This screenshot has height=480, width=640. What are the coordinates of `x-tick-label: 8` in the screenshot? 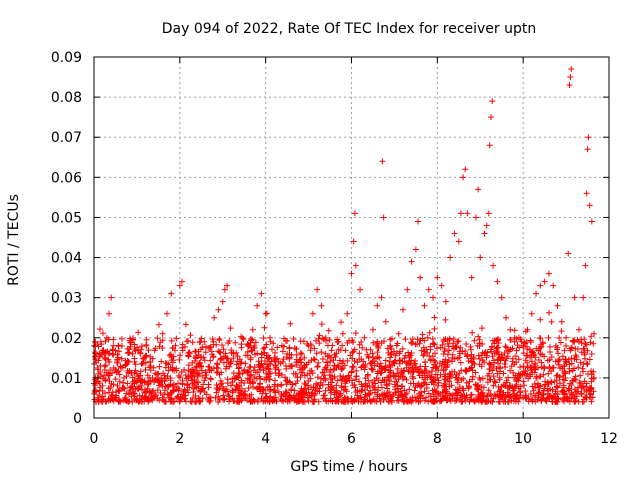 It's located at (437, 439).